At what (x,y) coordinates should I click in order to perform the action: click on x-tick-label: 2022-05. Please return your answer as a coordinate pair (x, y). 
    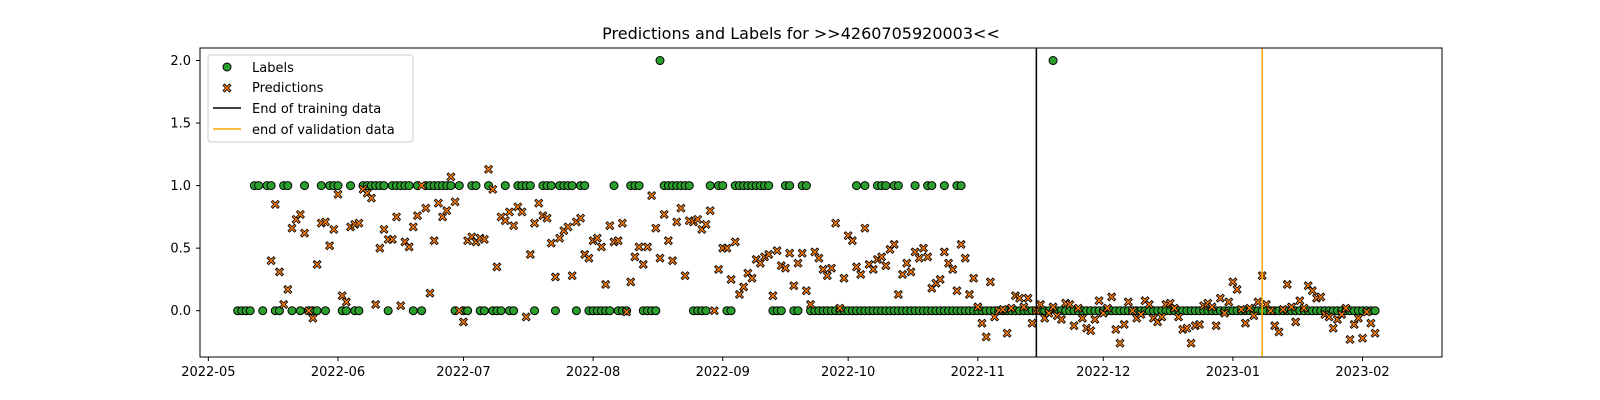
    Looking at the image, I should click on (208, 372).